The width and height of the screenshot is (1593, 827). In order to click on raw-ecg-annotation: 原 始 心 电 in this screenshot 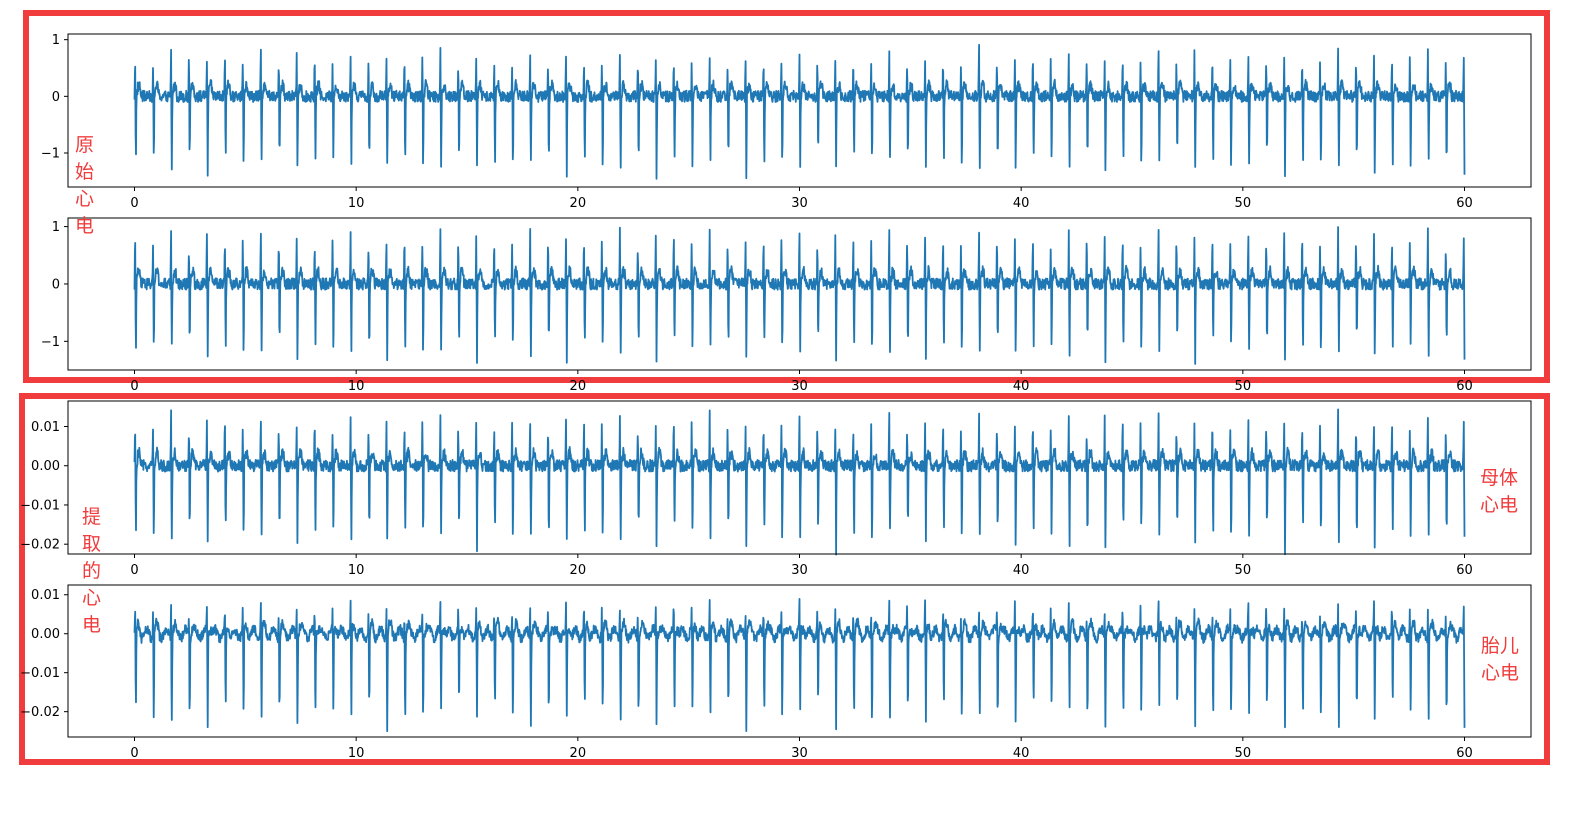, I will do `click(85, 185)`.